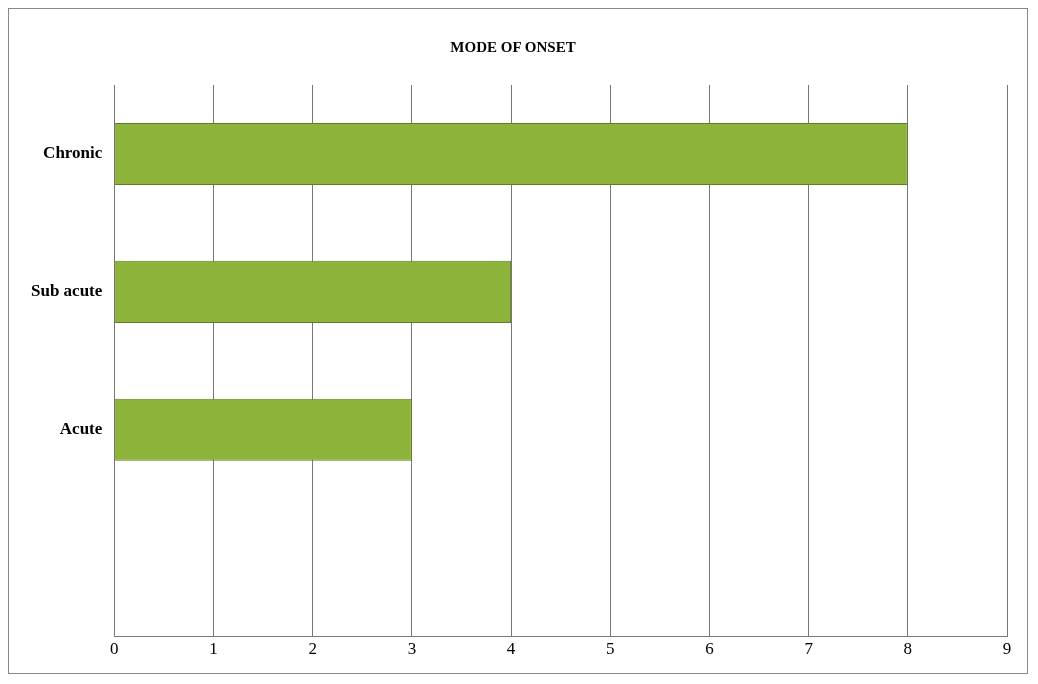  What do you see at coordinates (908, 649) in the screenshot?
I see `x-tick-label: 8` at bounding box center [908, 649].